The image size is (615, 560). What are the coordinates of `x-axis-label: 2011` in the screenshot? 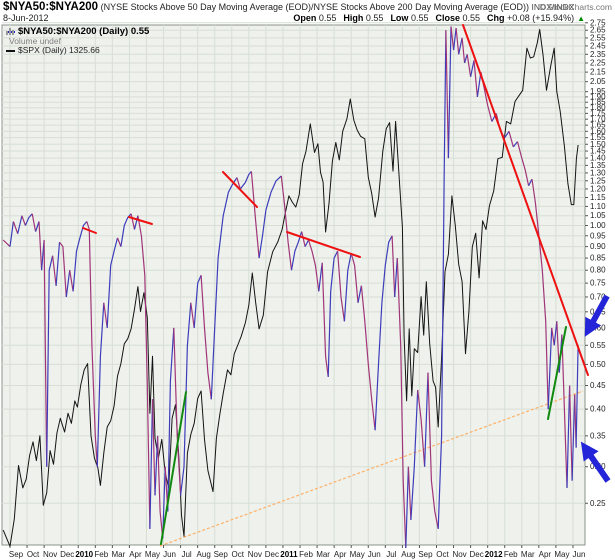 It's located at (289, 554).